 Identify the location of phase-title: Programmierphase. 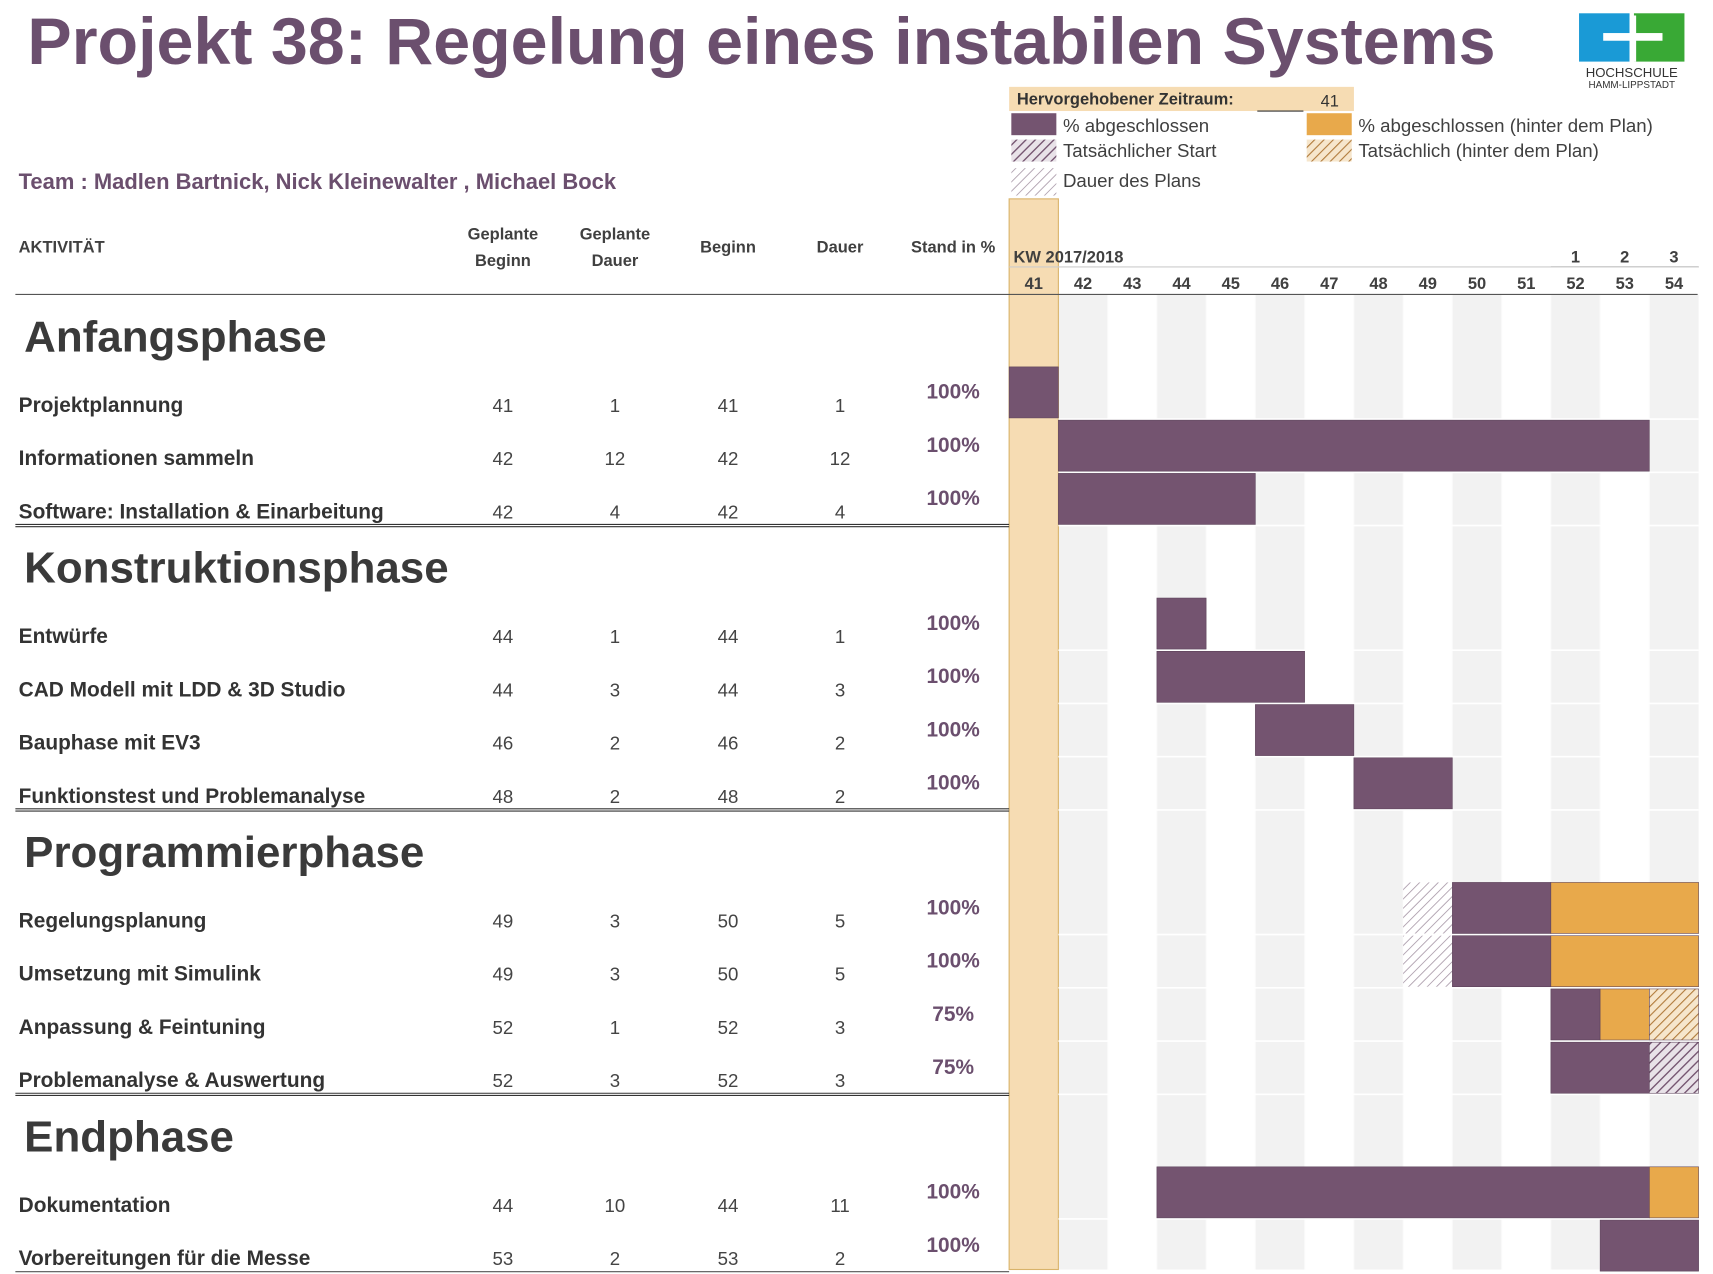
(224, 852).